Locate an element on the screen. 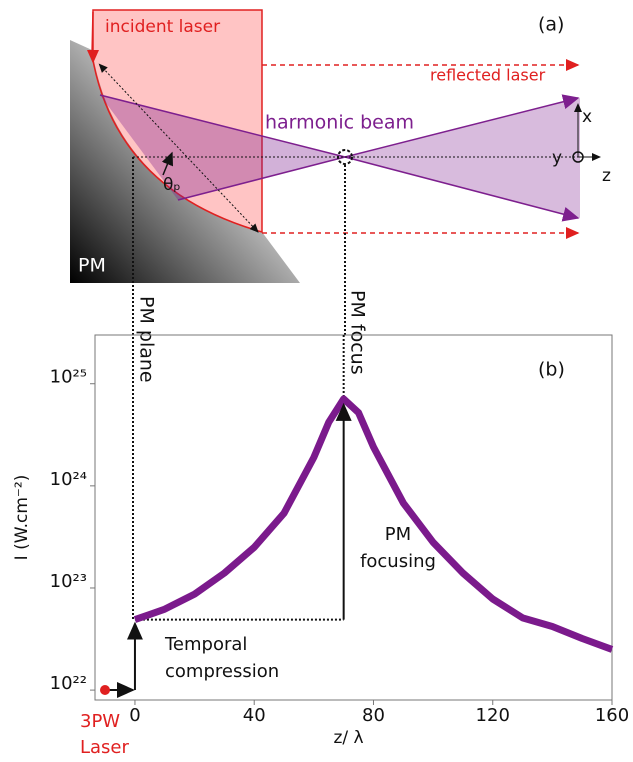  label: harmonic beam is located at coordinates (339, 123).